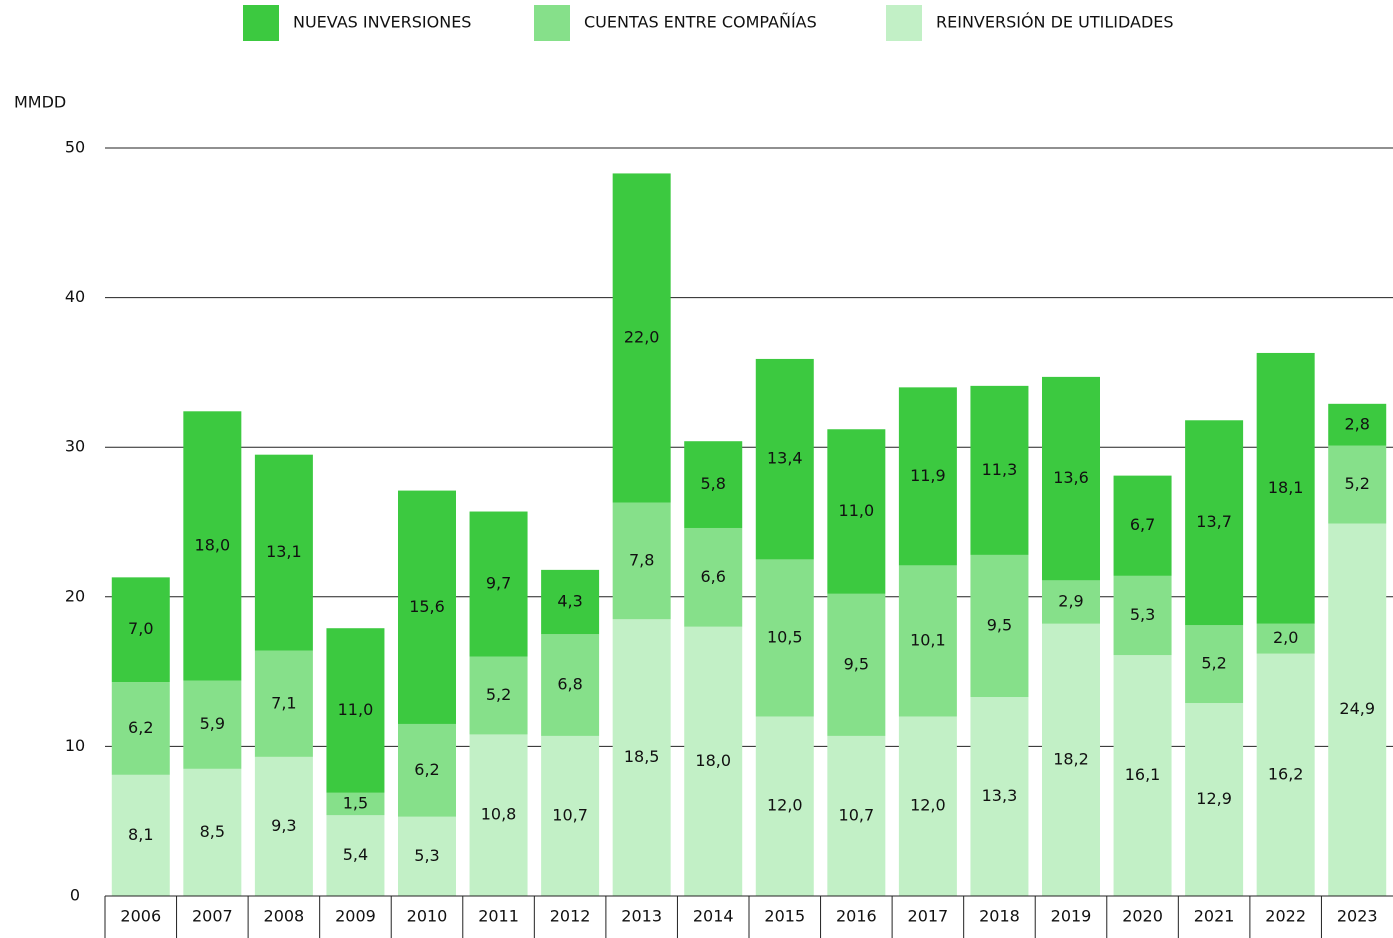  I want to click on value-label: 13,4, so click(785, 458).